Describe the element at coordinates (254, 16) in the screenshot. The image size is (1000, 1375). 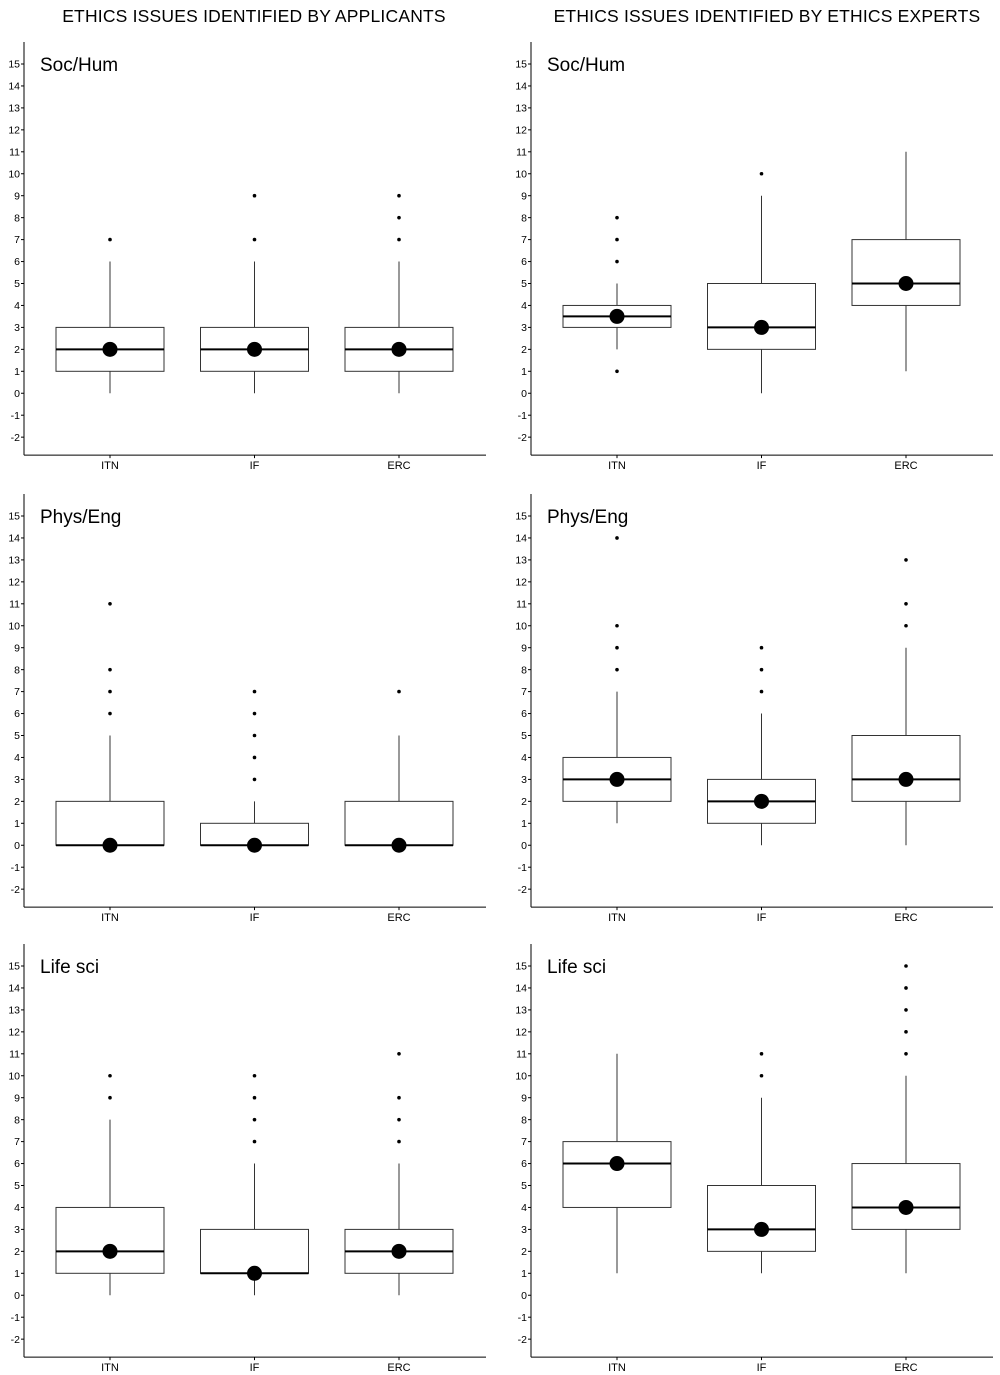
I see `column-heading-applicants: ETHICS ISSUES IDENTIFIED BY APPLICANTS` at that location.